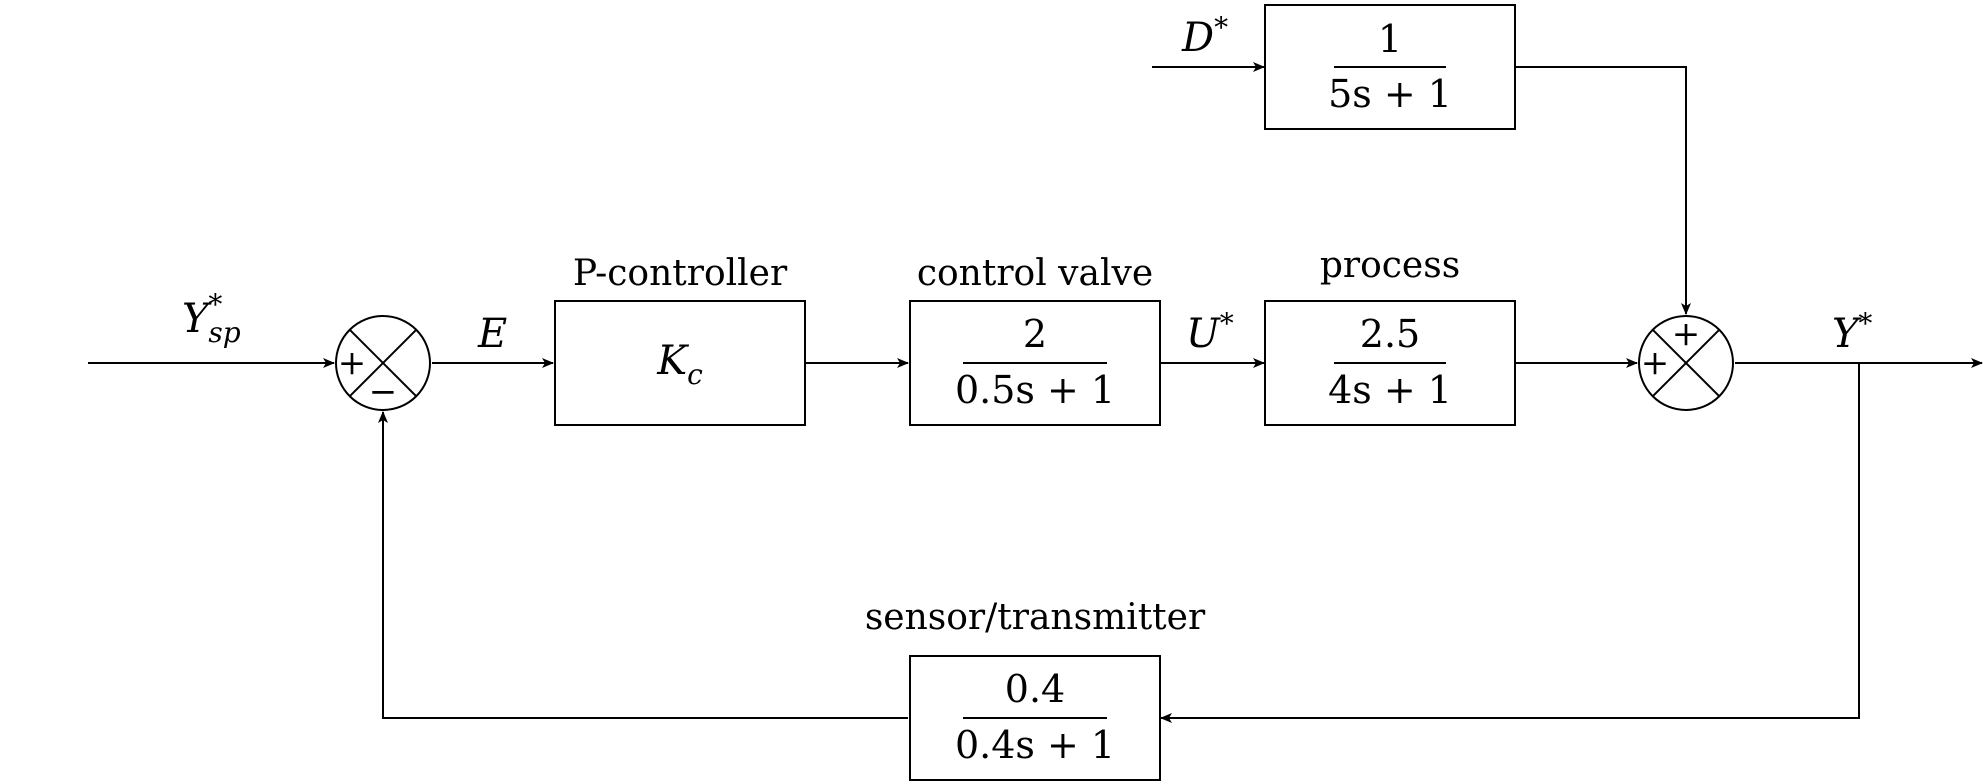  What do you see at coordinates (1204, 36) in the screenshot?
I see `disturbance-signal-label: D*` at bounding box center [1204, 36].